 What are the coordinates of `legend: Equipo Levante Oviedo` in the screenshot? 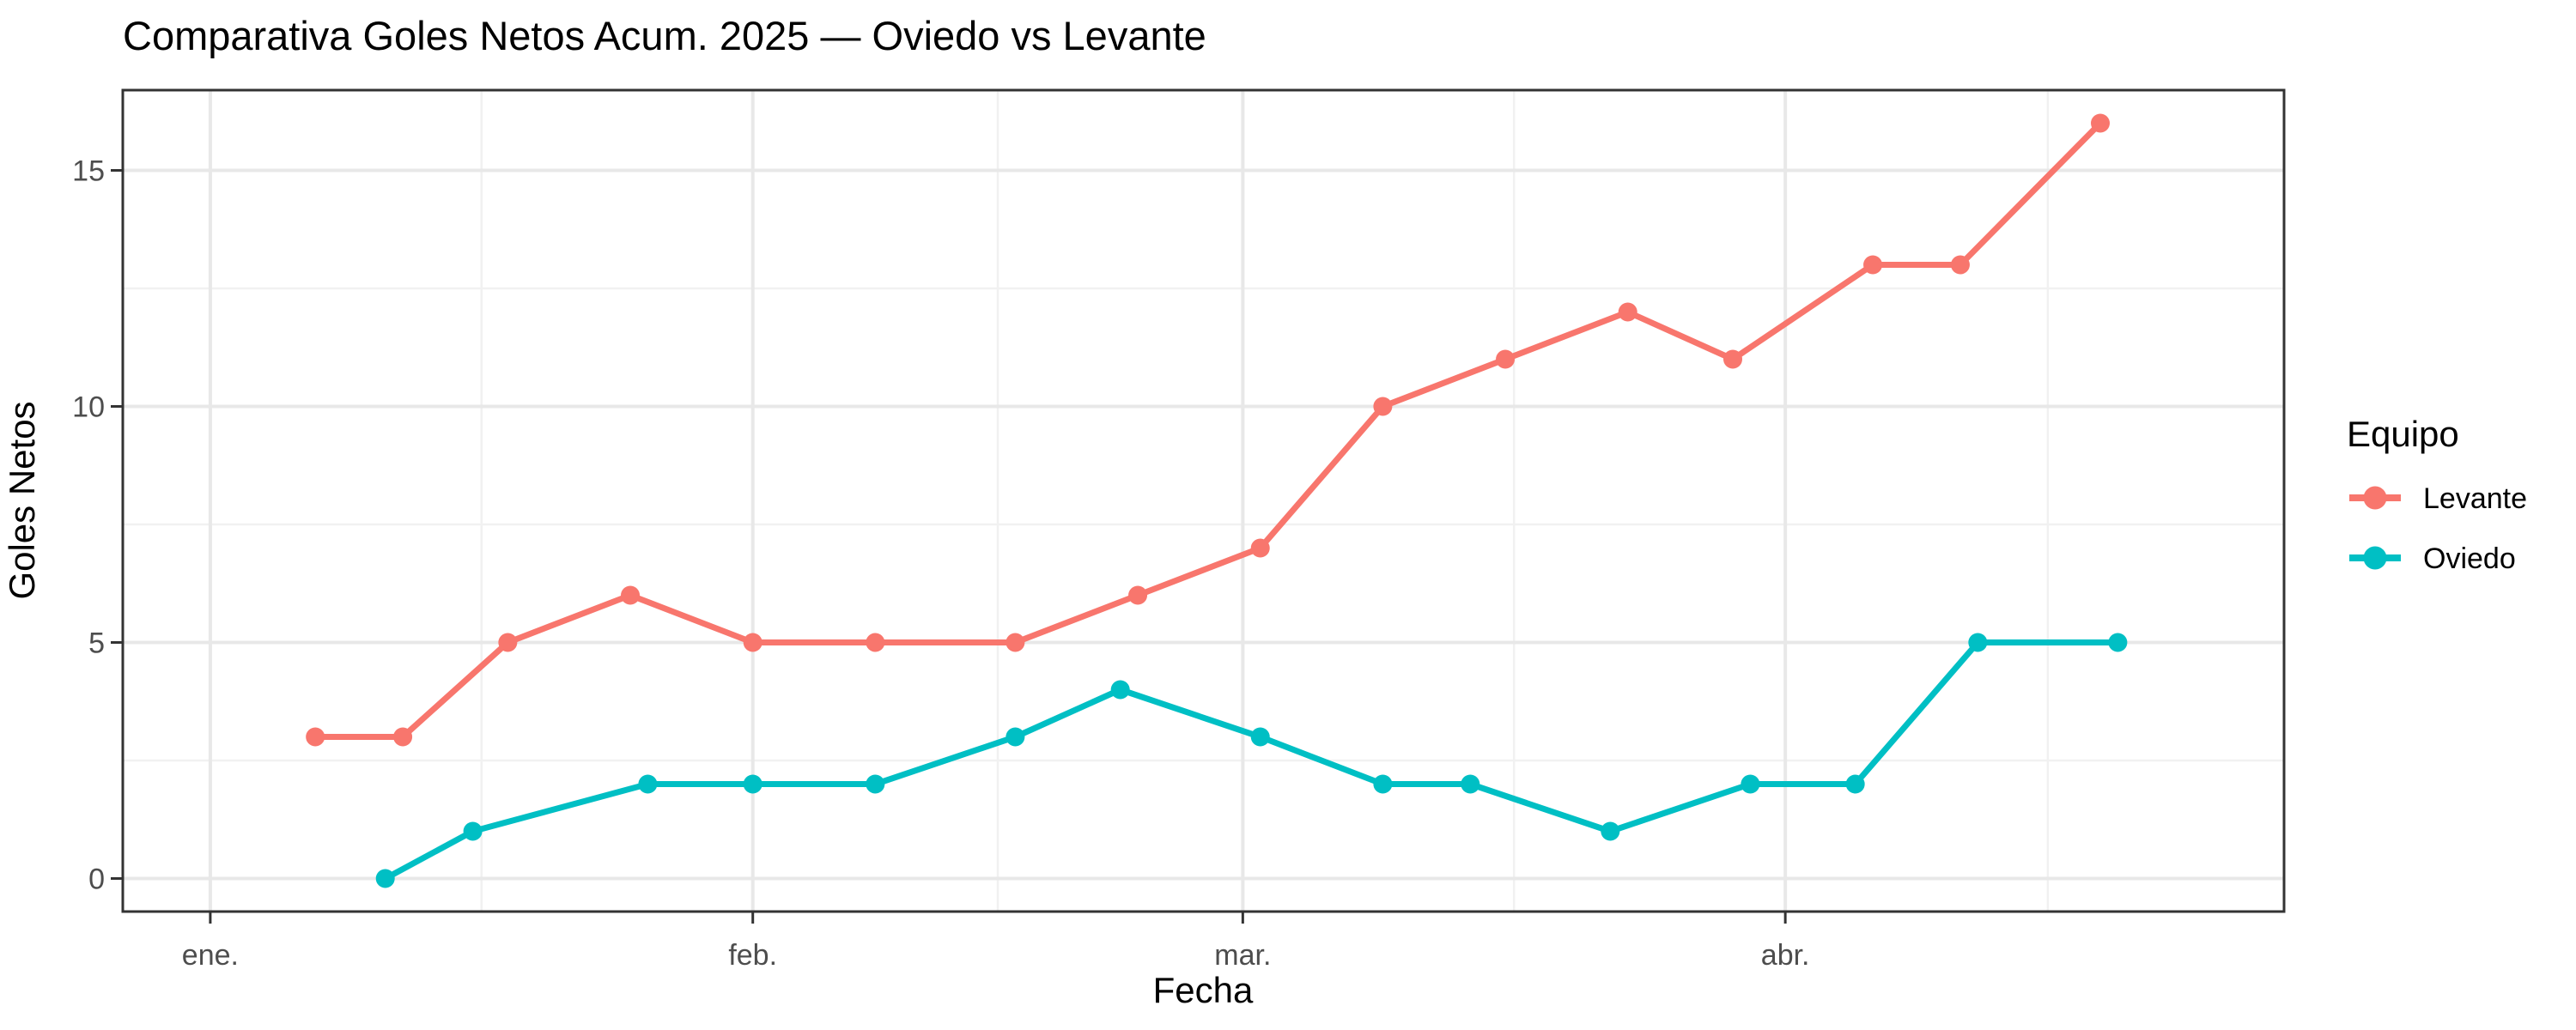 It's located at (2437, 494).